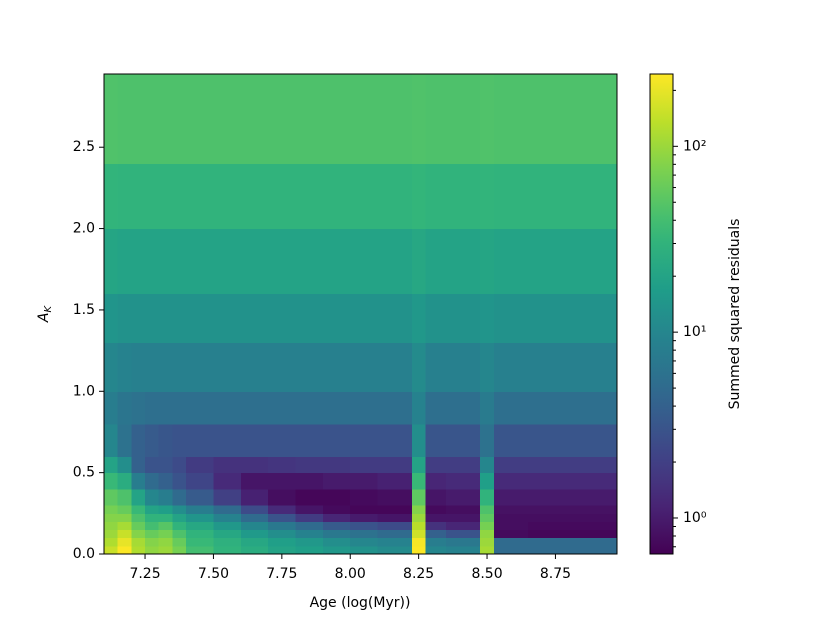 The height and width of the screenshot is (627, 830). Describe the element at coordinates (555, 574) in the screenshot. I see `x-tick-label: 8.75` at that location.